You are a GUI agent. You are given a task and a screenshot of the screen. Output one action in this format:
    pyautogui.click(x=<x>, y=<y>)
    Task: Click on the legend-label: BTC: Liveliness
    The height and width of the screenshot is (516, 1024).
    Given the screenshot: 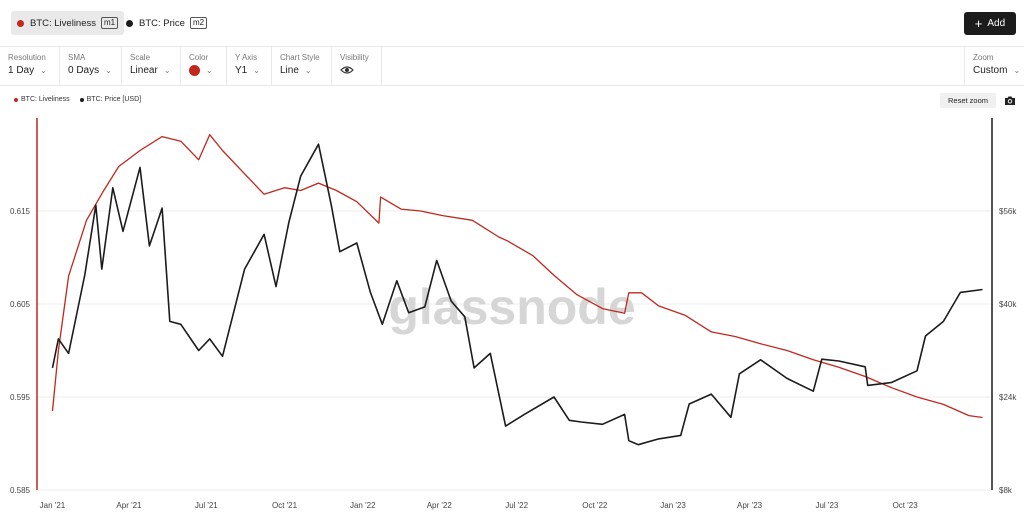 What is the action you would take?
    pyautogui.click(x=45, y=99)
    